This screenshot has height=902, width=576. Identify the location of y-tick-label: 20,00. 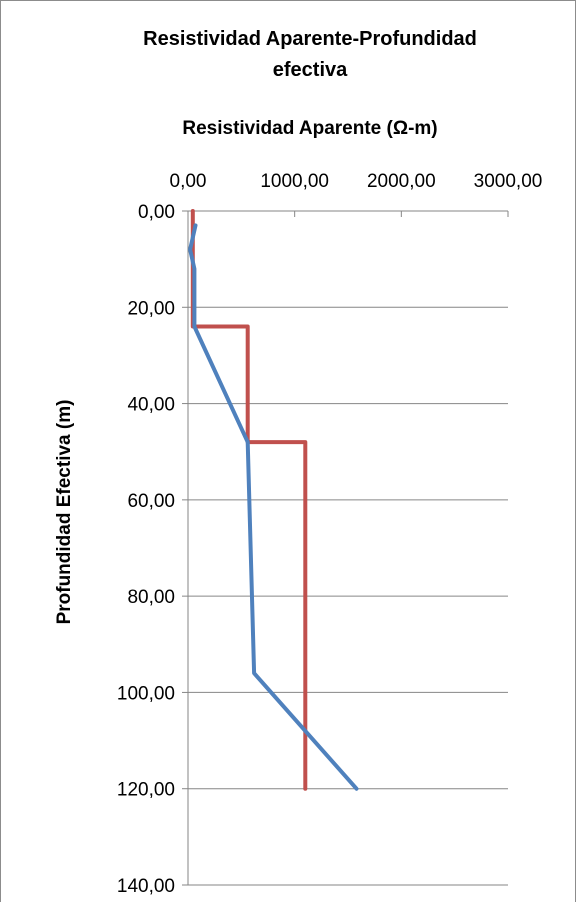
(151, 308).